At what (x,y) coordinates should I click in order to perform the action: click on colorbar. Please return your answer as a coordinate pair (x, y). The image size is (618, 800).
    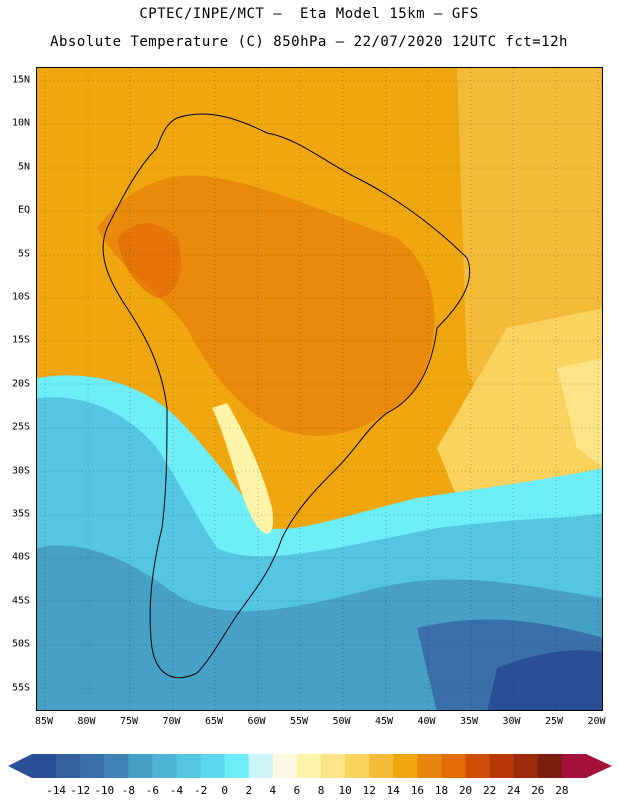
    Looking at the image, I should click on (310, 766).